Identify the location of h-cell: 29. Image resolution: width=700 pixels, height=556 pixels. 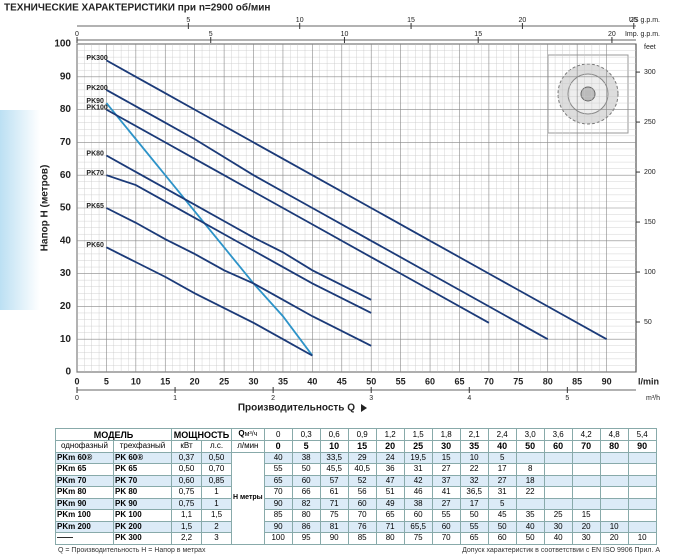
(362, 457).